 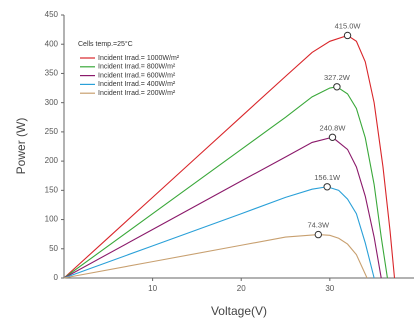 What do you see at coordinates (137, 93) in the screenshot?
I see `legend-label: Incident Irrad.= 200W/m²` at bounding box center [137, 93].